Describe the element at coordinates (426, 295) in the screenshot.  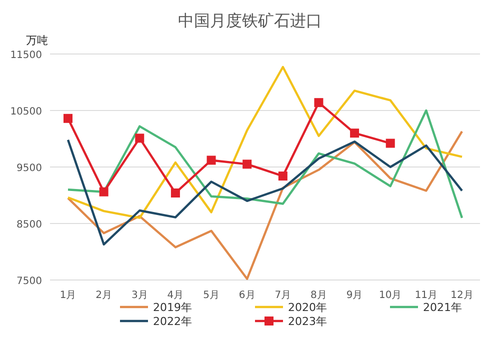
I see `x-tick-label: 11月` at that location.